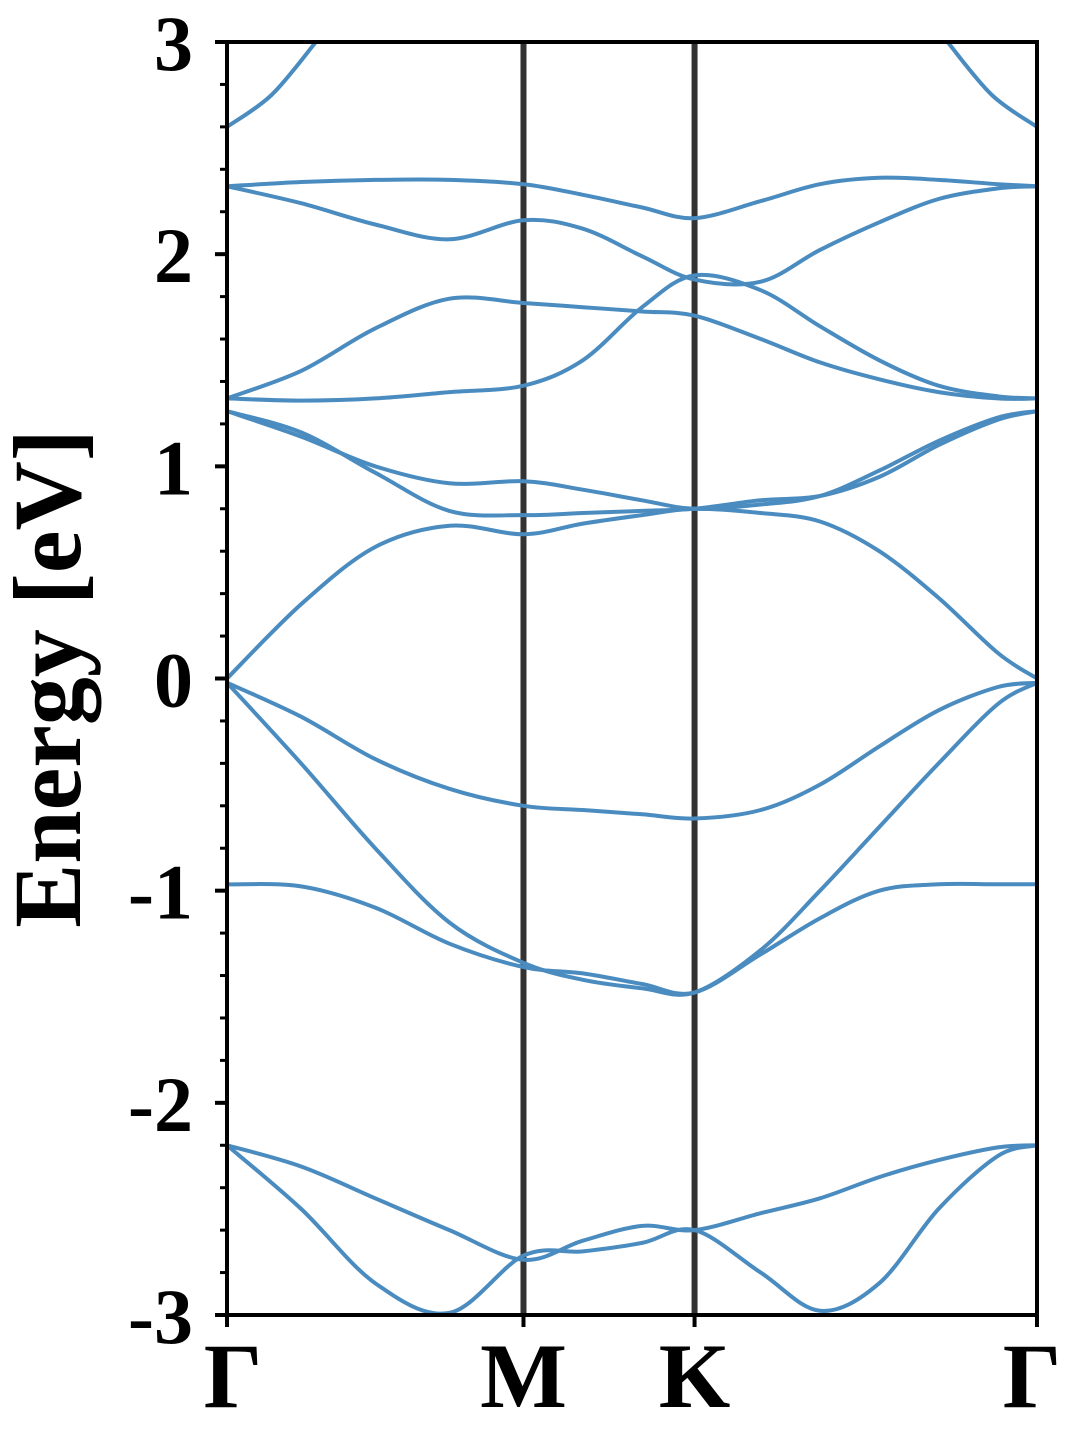 The width and height of the screenshot is (1080, 1440). Describe the element at coordinates (173, 255) in the screenshot. I see `y-tick-label: 2` at that location.